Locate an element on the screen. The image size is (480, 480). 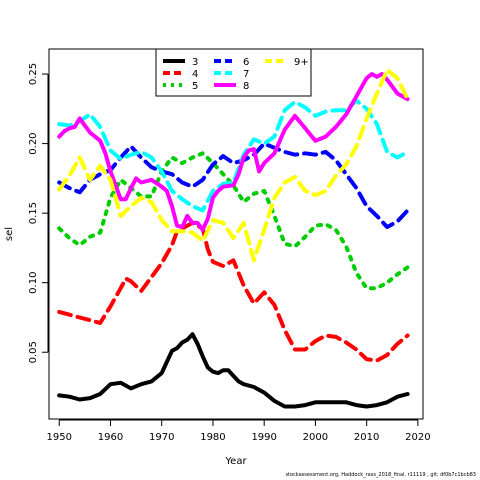
legend-label-6: 6 is located at coordinates (246, 62).